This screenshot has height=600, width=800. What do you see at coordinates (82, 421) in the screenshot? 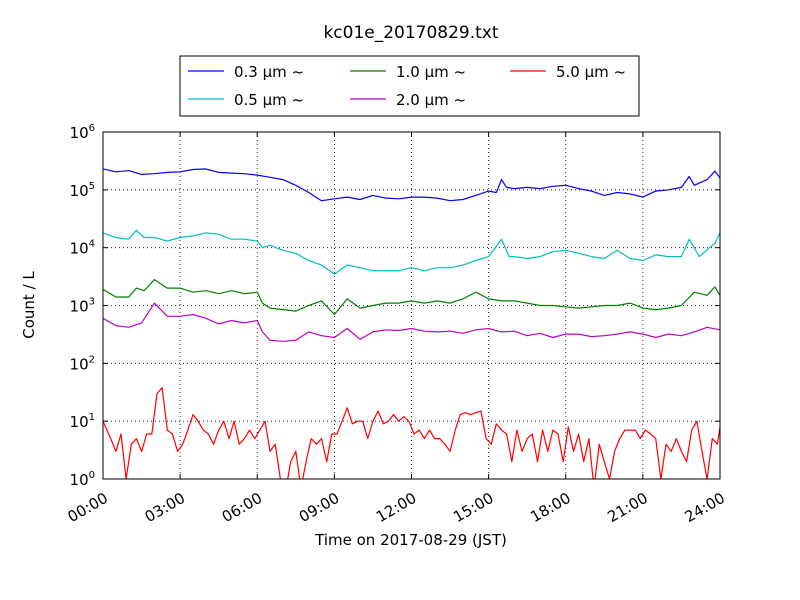
I see `y-tick-label: 10¹` at bounding box center [82, 421].